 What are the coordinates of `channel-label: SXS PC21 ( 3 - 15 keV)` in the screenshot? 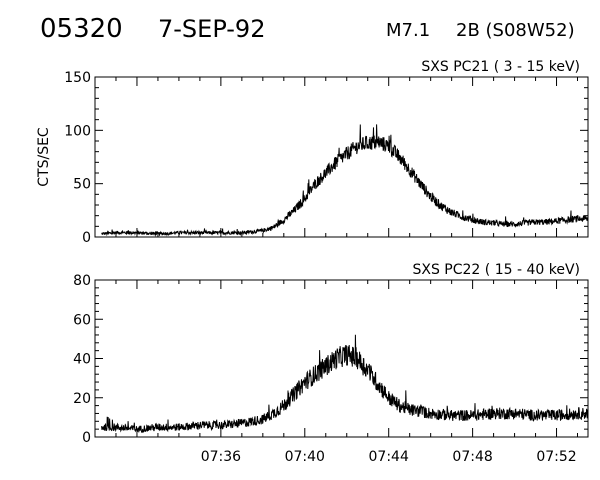 It's located at (500, 67).